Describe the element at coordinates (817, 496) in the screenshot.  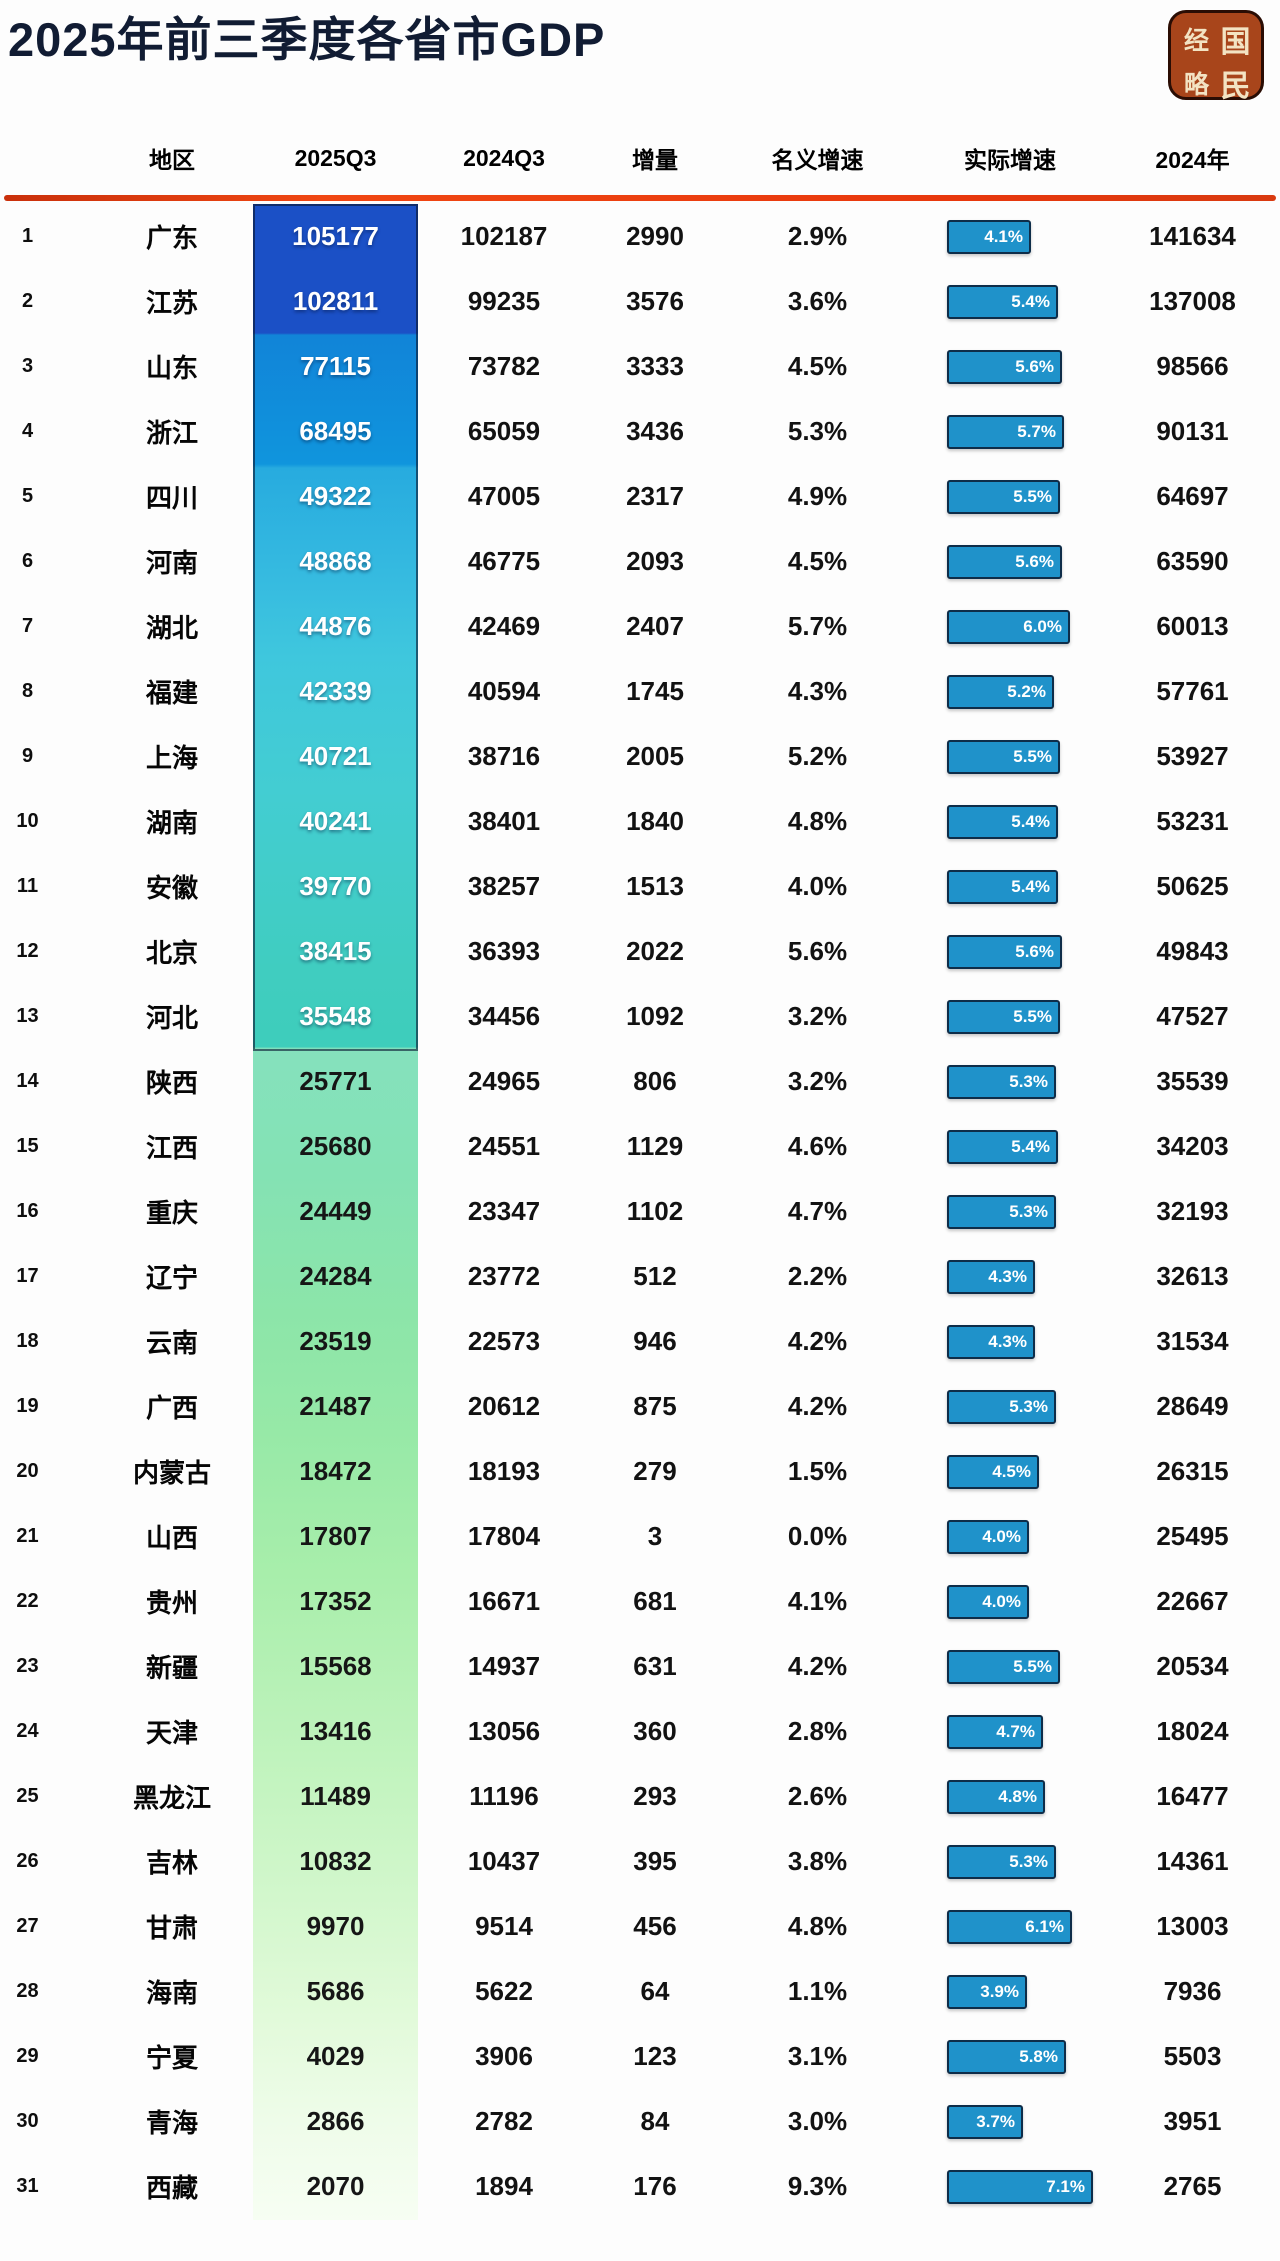
I see `nominal-growth-cell: 4.9%` at that location.